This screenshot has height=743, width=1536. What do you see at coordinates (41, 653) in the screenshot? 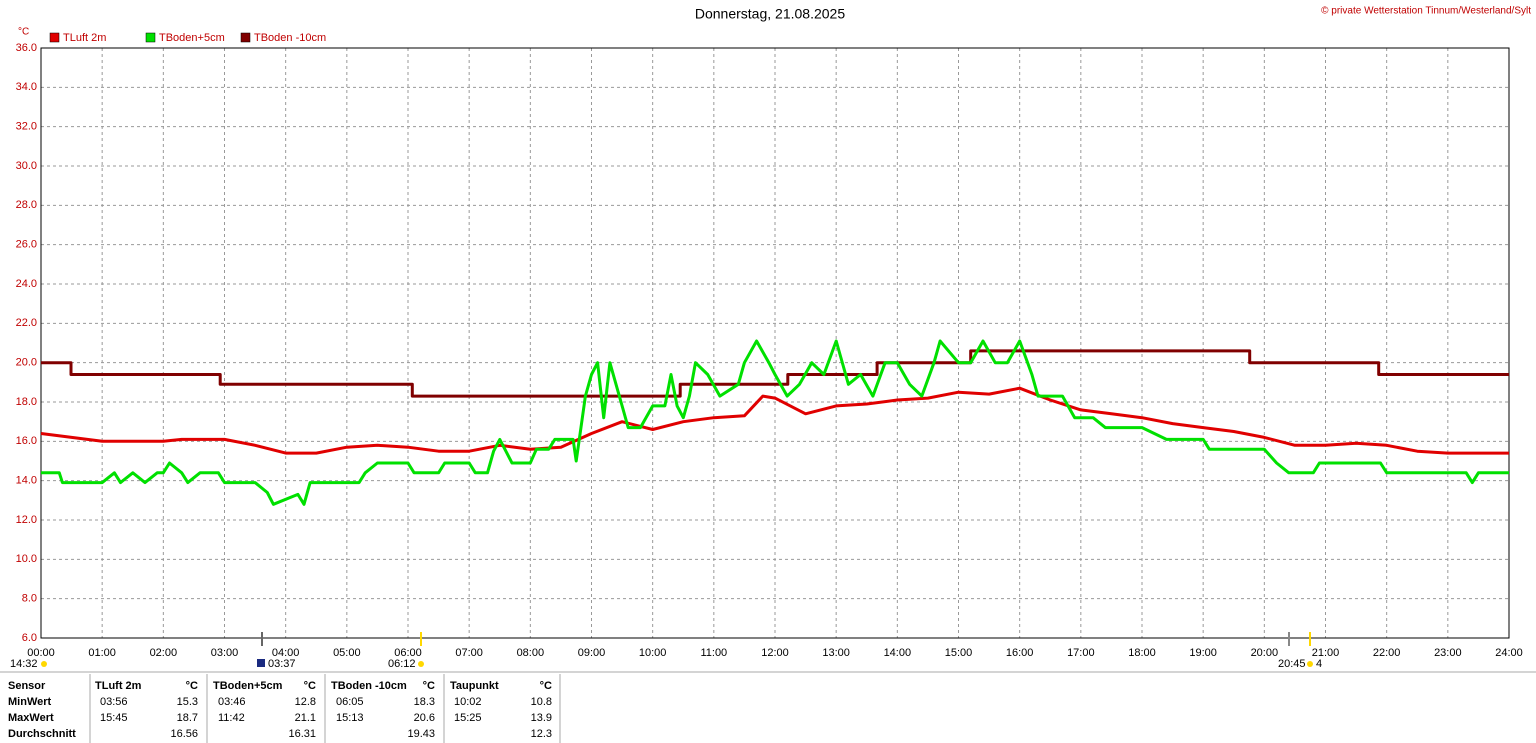
I see `x-tick-label: 00:00` at bounding box center [41, 653].